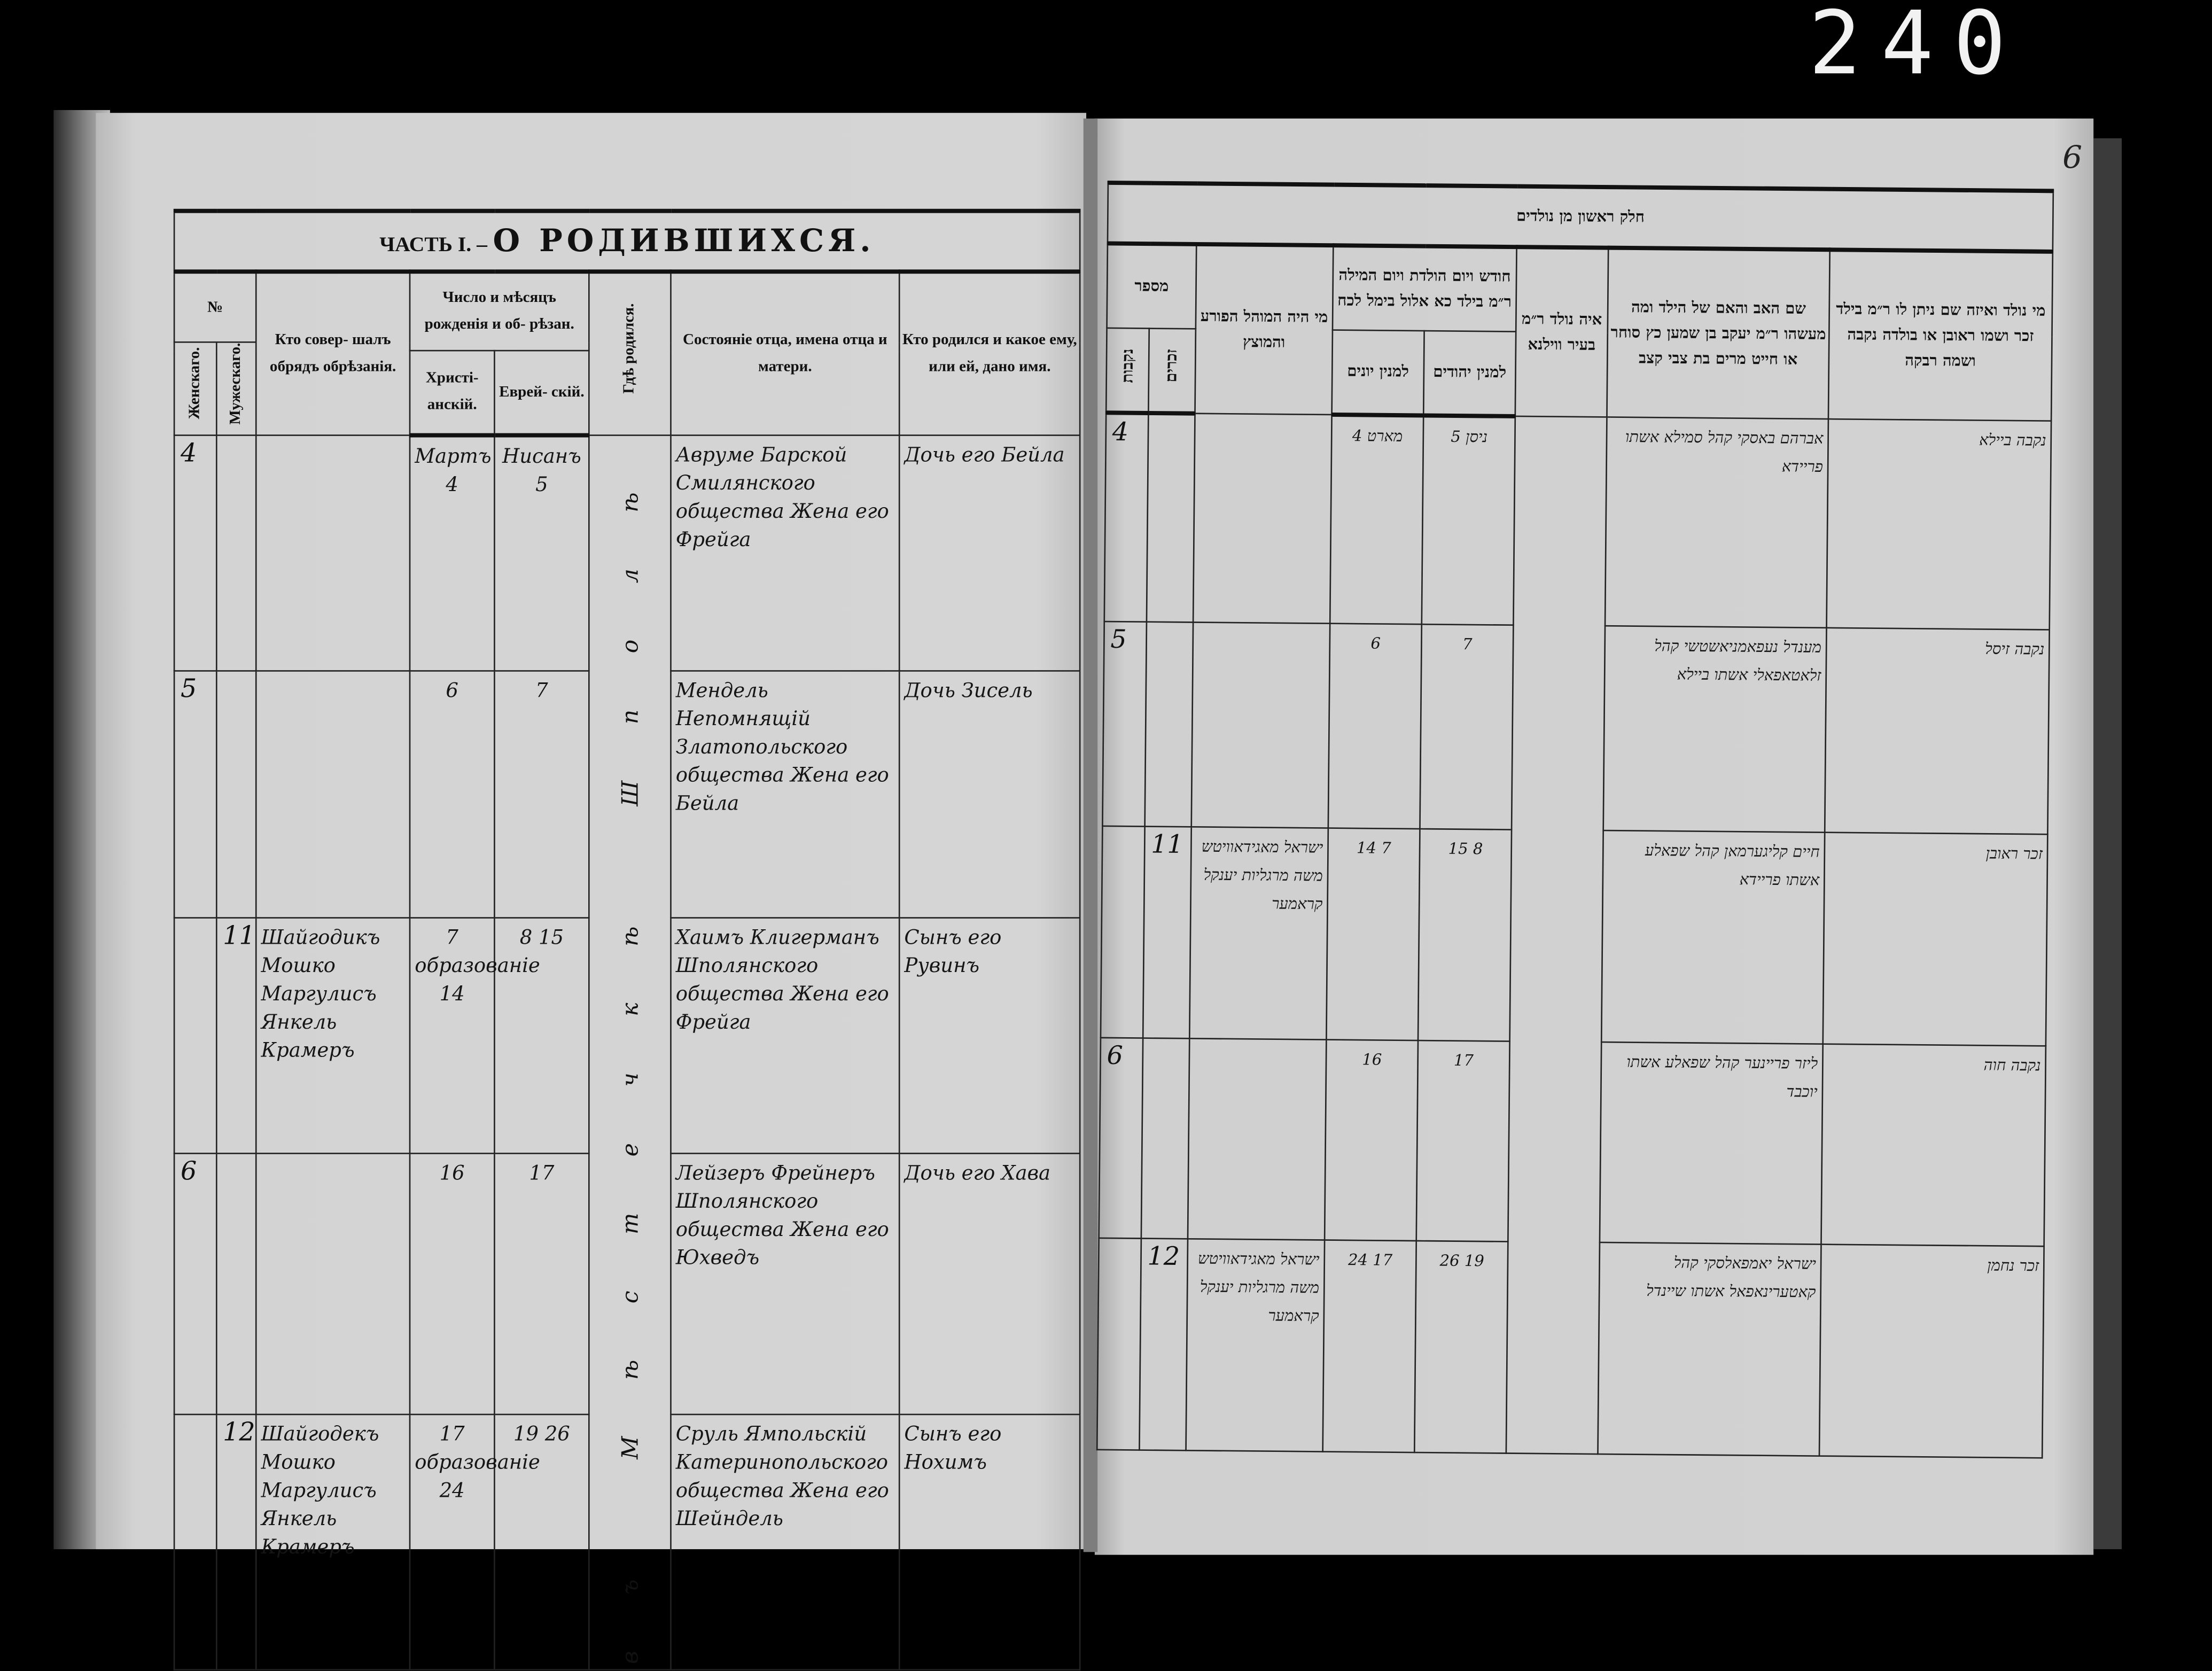 The width and height of the screenshot is (2212, 1671). What do you see at coordinates (1377, 373) in the screenshot?
I see `header-gentile-calendar: למנין יונים` at bounding box center [1377, 373].